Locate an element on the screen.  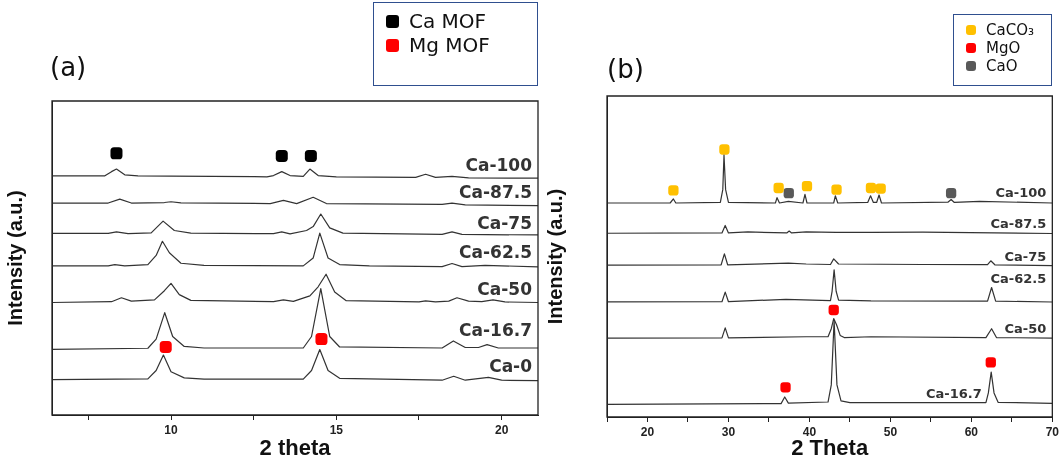
chart-title: (a) is located at coordinates (68, 67).